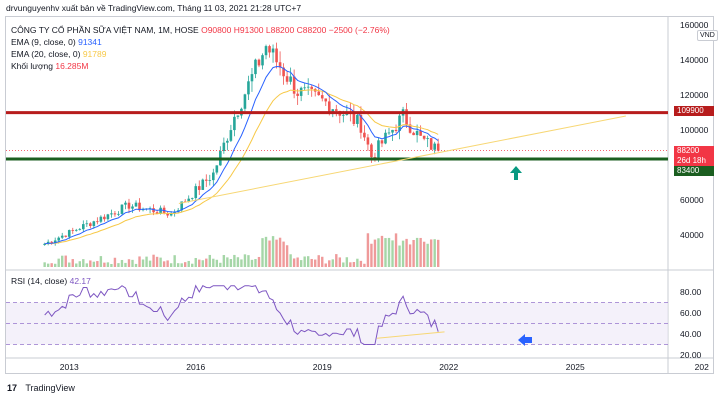 The width and height of the screenshot is (722, 400). What do you see at coordinates (43, 42) in the screenshot?
I see `ema9-label: EMA (9, close, 0)` at bounding box center [43, 42].